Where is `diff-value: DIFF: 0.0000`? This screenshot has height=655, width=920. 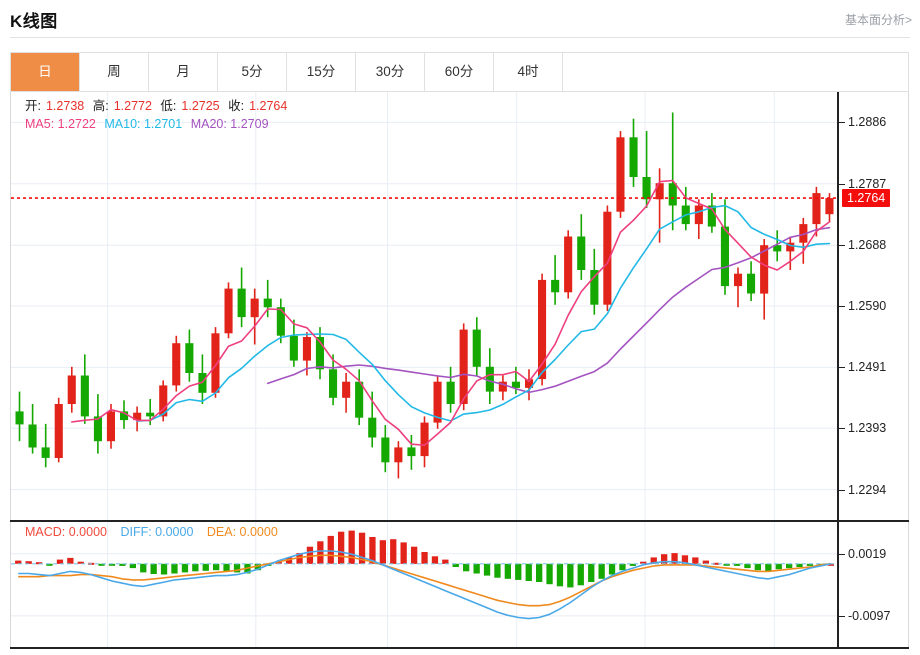
diff-value: DIFF: 0.0000 is located at coordinates (157, 532).